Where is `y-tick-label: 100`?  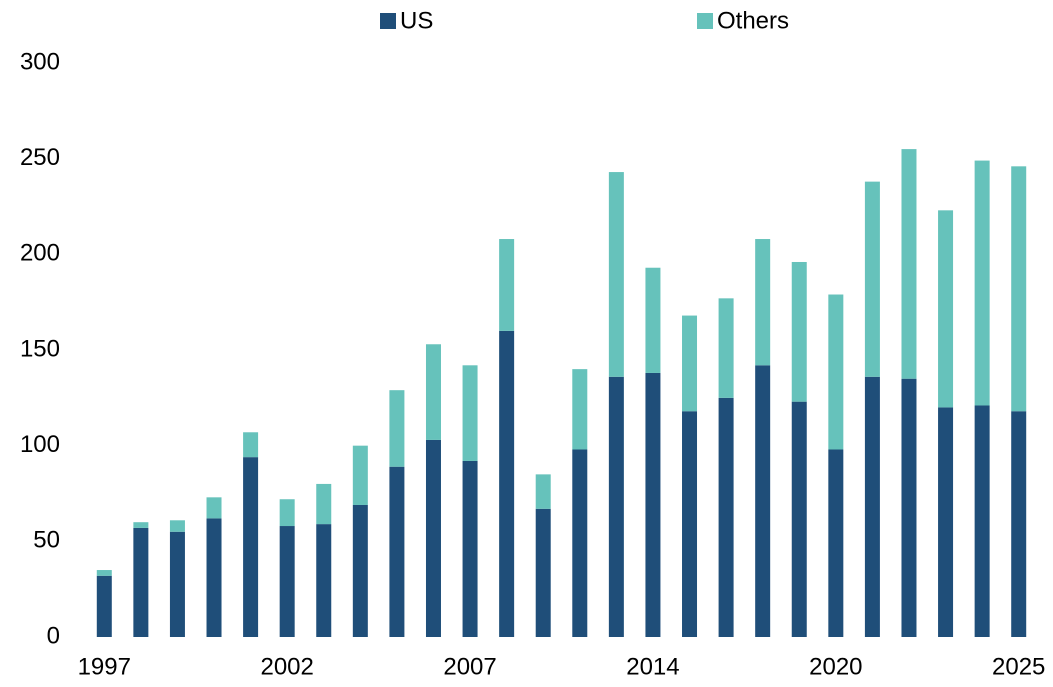 y-tick-label: 100 is located at coordinates (40, 444).